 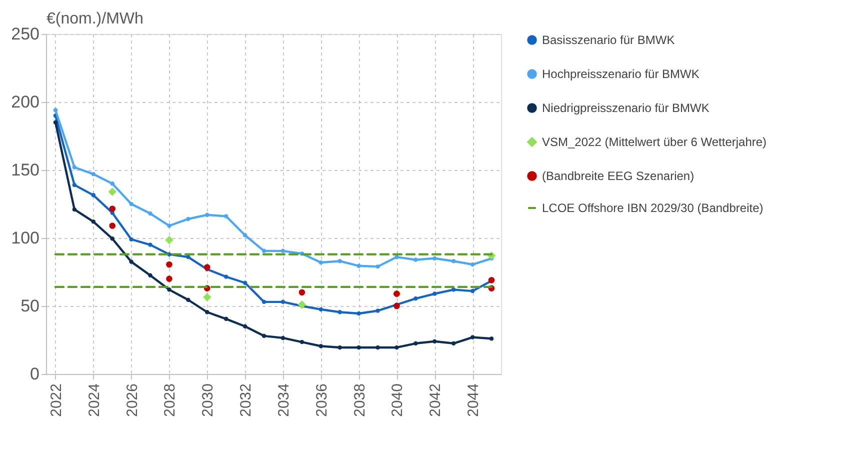 What do you see at coordinates (170, 400) in the screenshot?
I see `x-tick-label: 2028` at bounding box center [170, 400].